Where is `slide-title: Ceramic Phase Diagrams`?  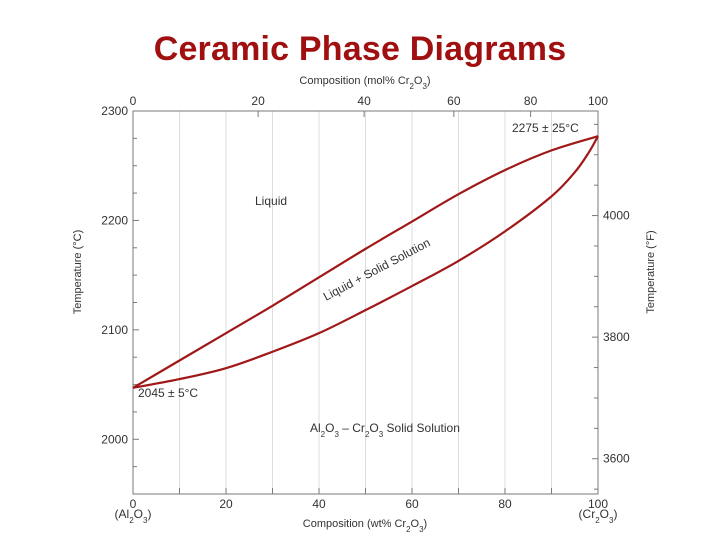
slide-title: Ceramic Phase Diagrams is located at coordinates (360, 49).